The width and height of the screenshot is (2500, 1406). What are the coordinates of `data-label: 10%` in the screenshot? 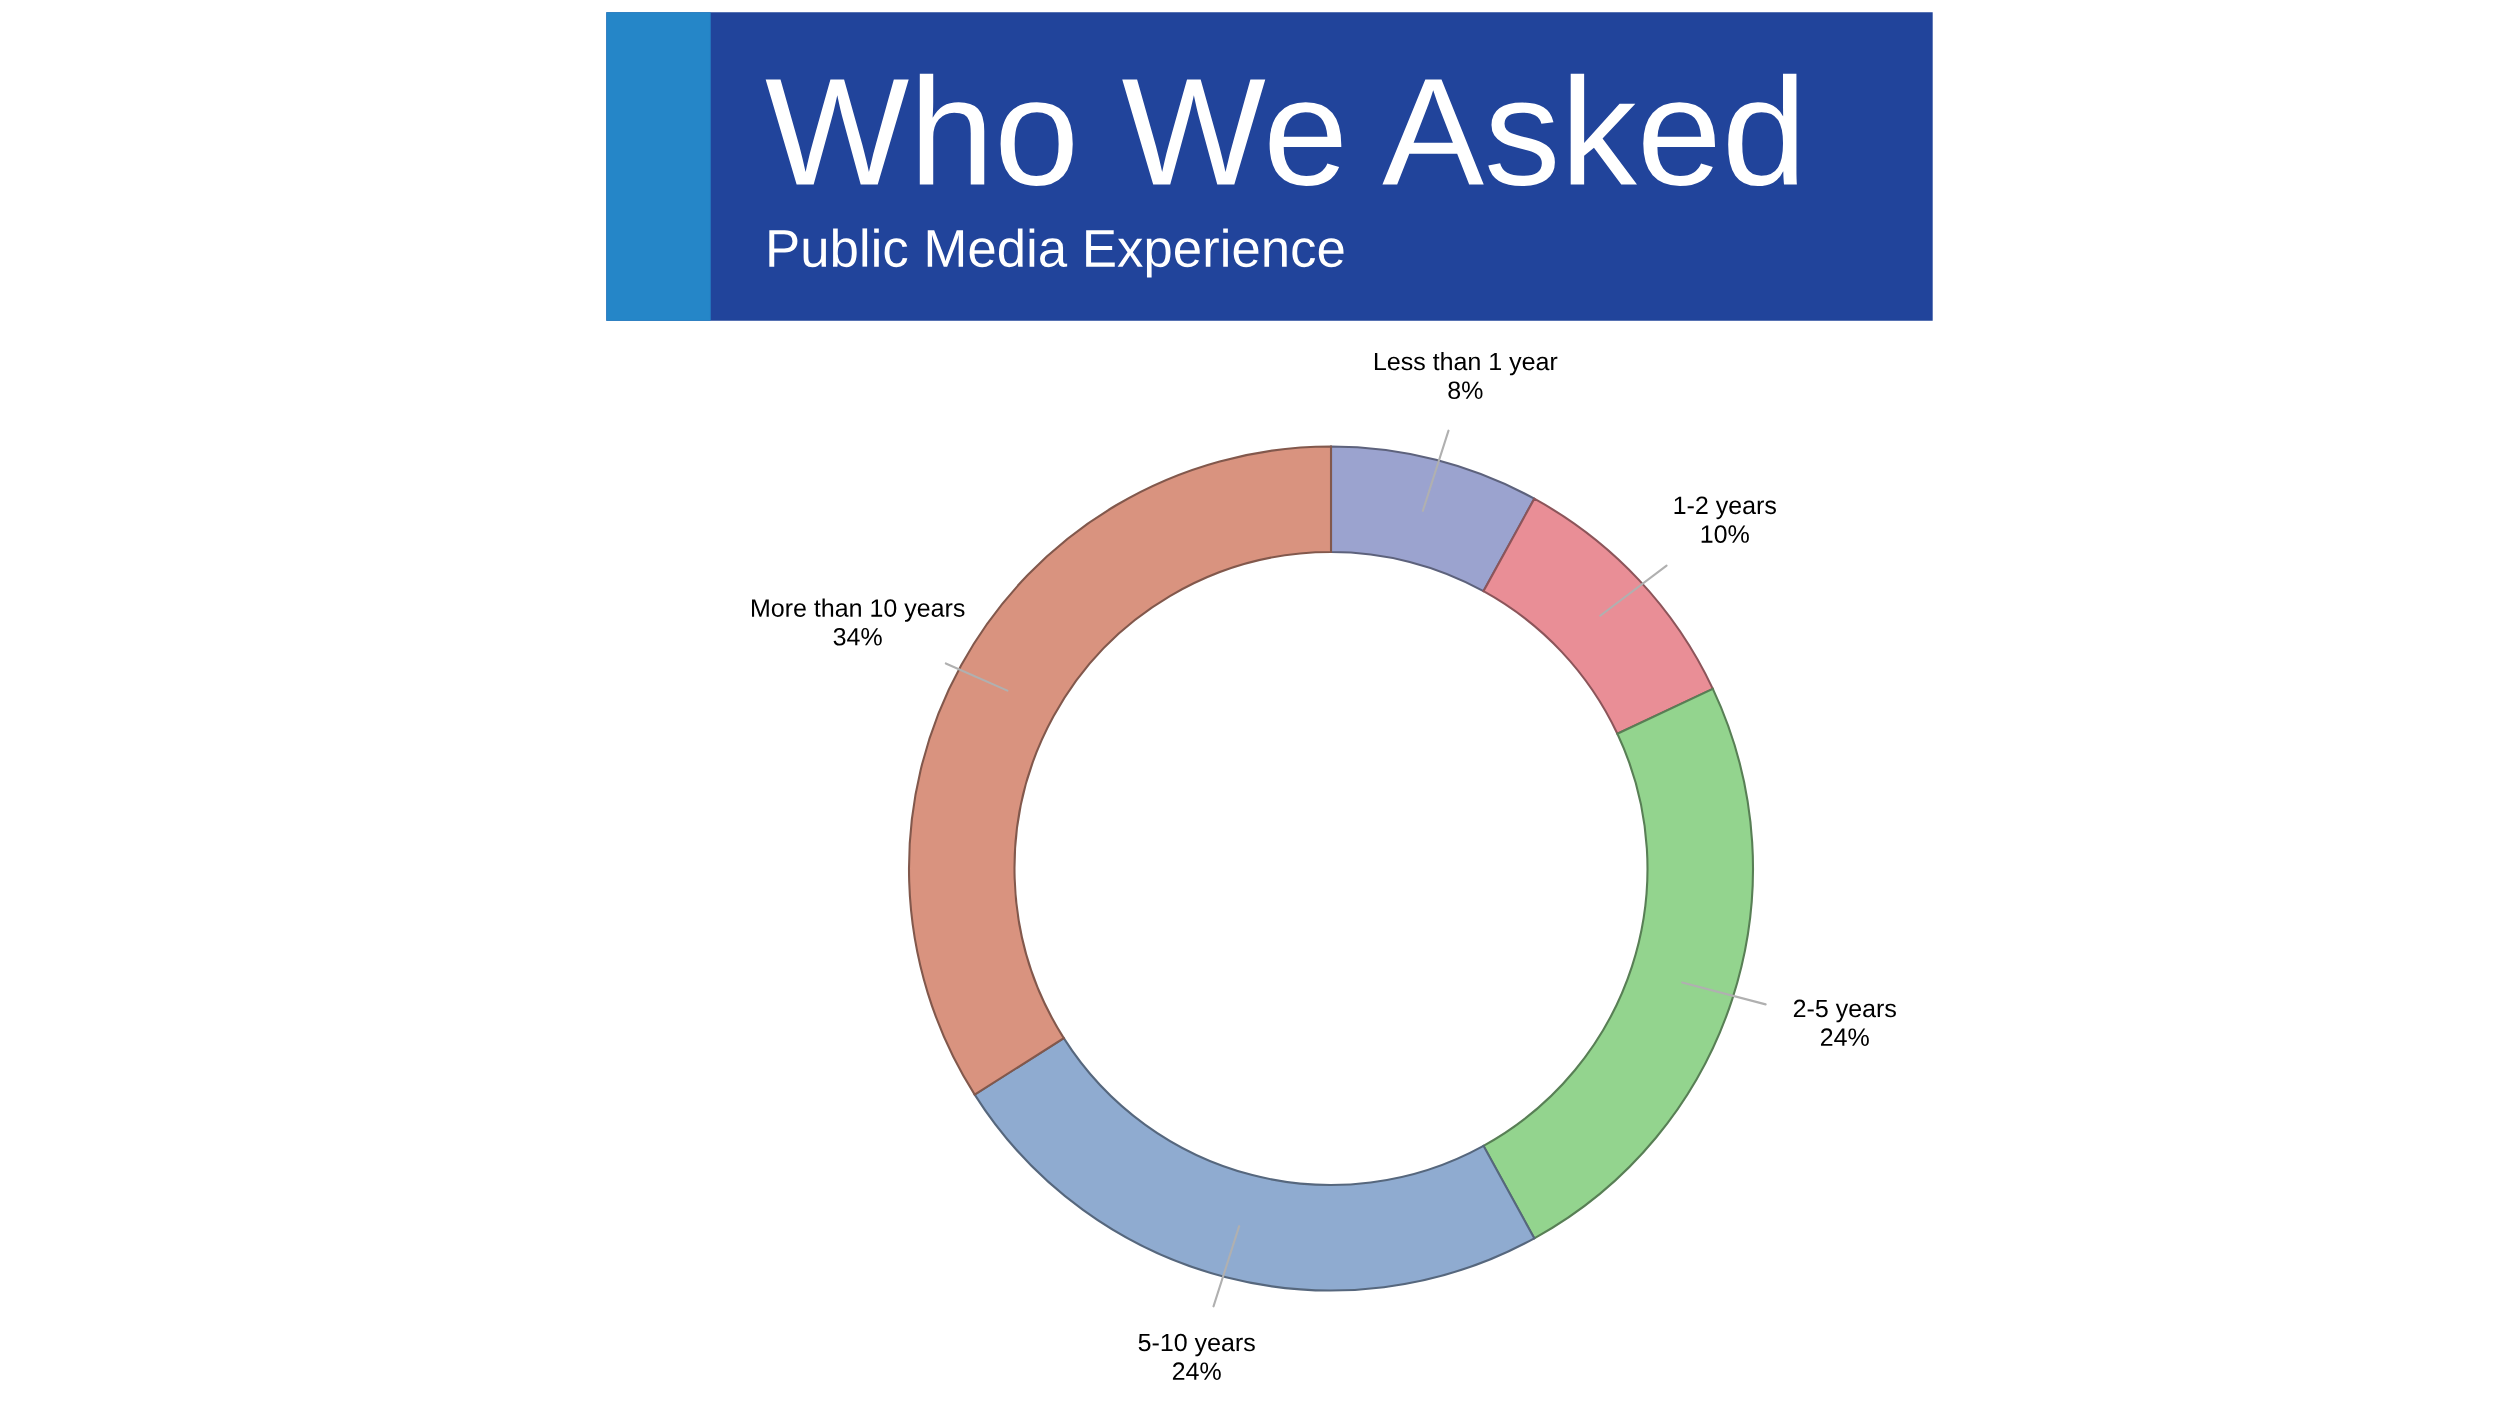 It's located at (1725, 534).